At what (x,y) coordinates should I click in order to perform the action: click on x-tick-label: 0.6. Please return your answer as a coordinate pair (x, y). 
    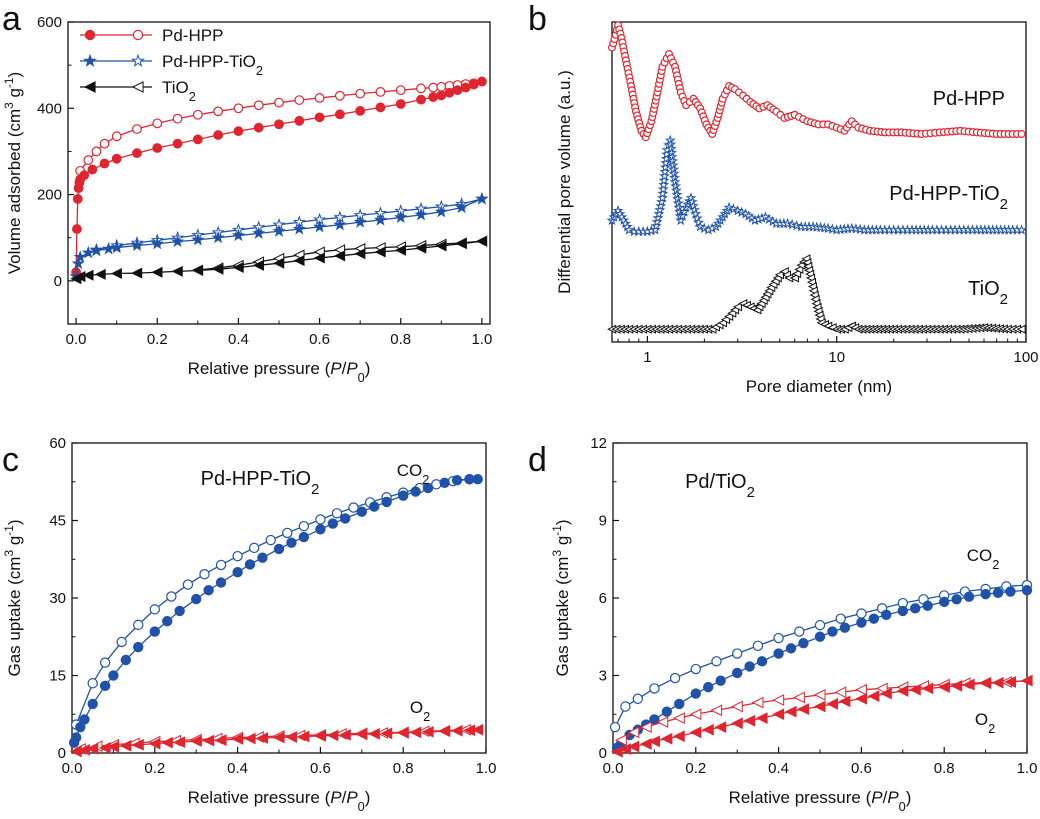
    Looking at the image, I should click on (320, 768).